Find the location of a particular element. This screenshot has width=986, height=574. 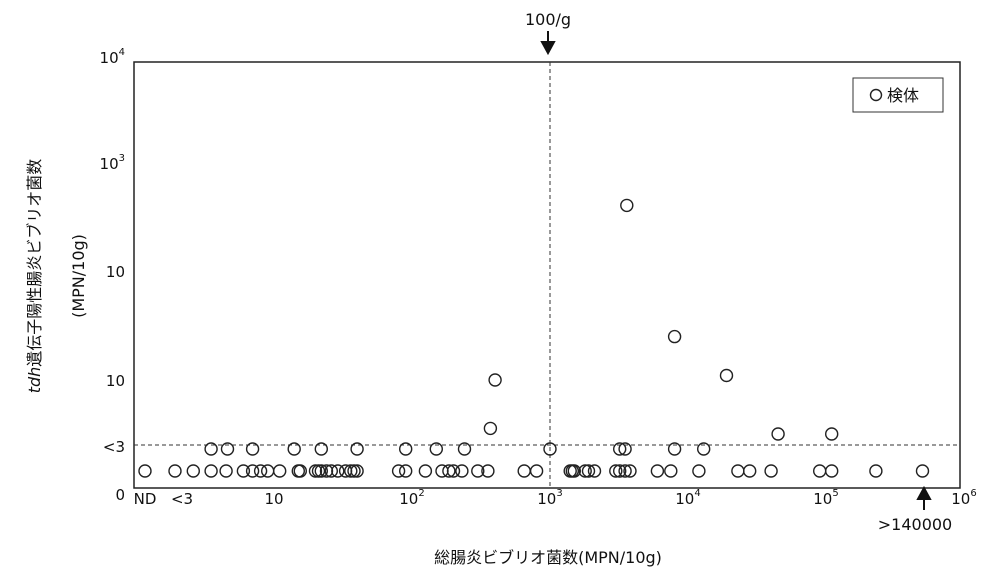

legend-marker-icon is located at coordinates (876, 95).